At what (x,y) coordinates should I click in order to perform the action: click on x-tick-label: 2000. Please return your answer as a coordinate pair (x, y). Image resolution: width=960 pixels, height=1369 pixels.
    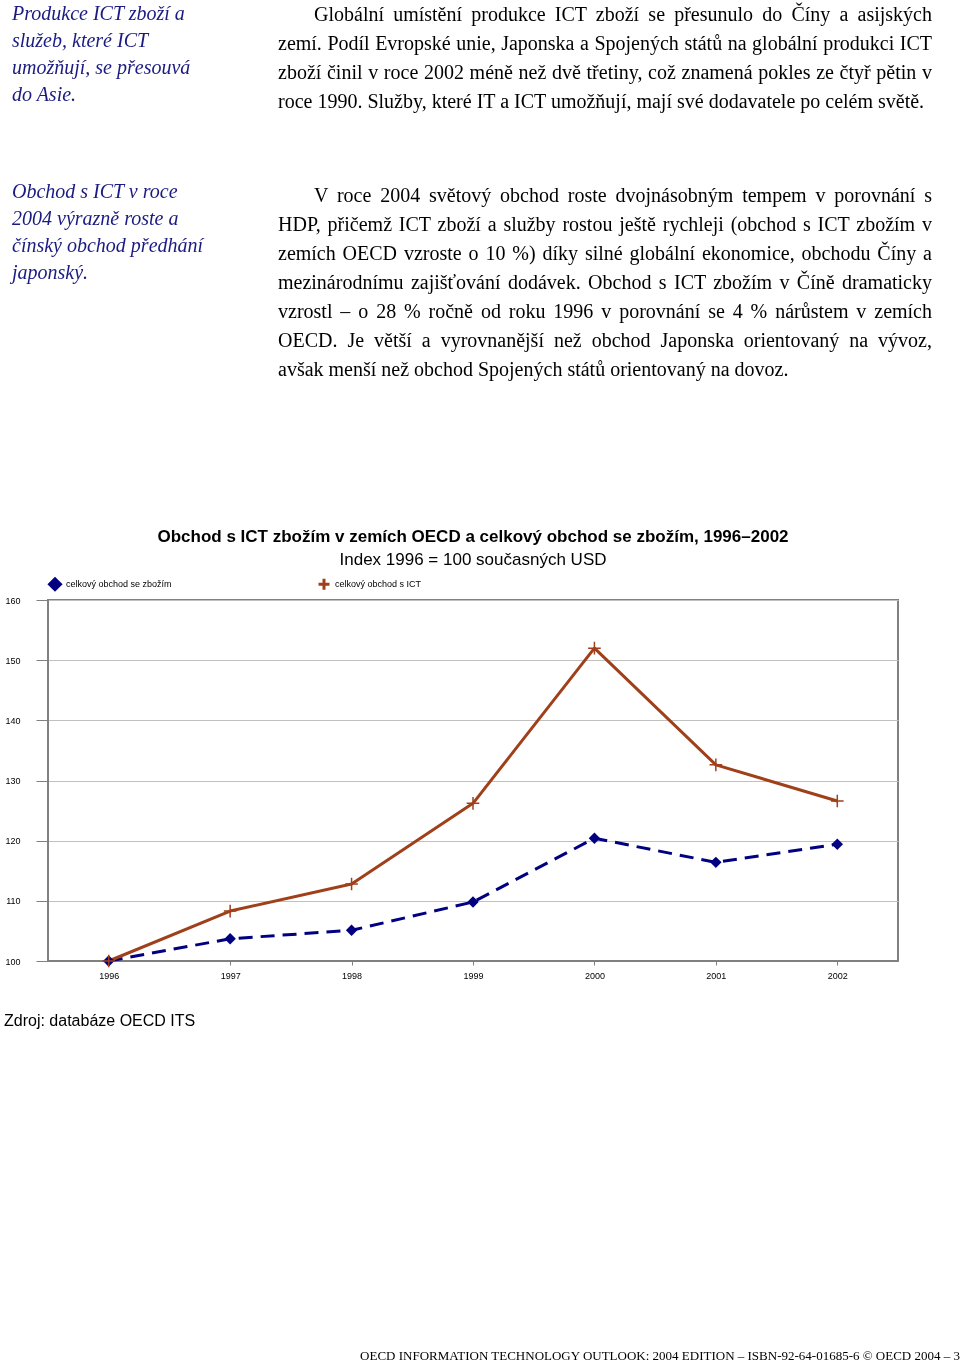
    Looking at the image, I should click on (594, 975).